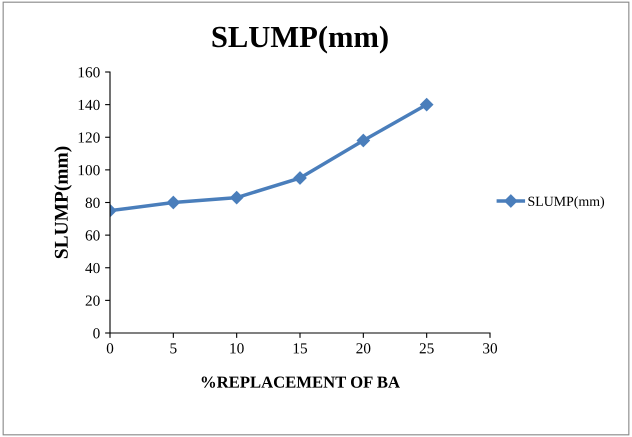 The image size is (632, 437). What do you see at coordinates (93, 235) in the screenshot?
I see `y-tick-label: 60` at bounding box center [93, 235].